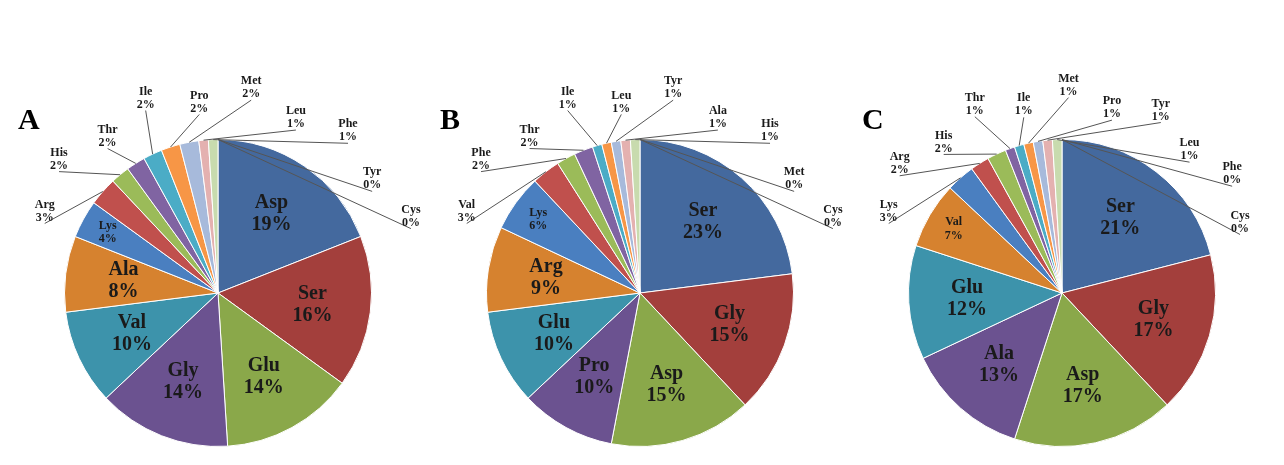 Image resolution: width=1284 pixels, height=465 pixels. Describe the element at coordinates (372, 171) in the screenshot. I see `category-label: Tyr` at that location.